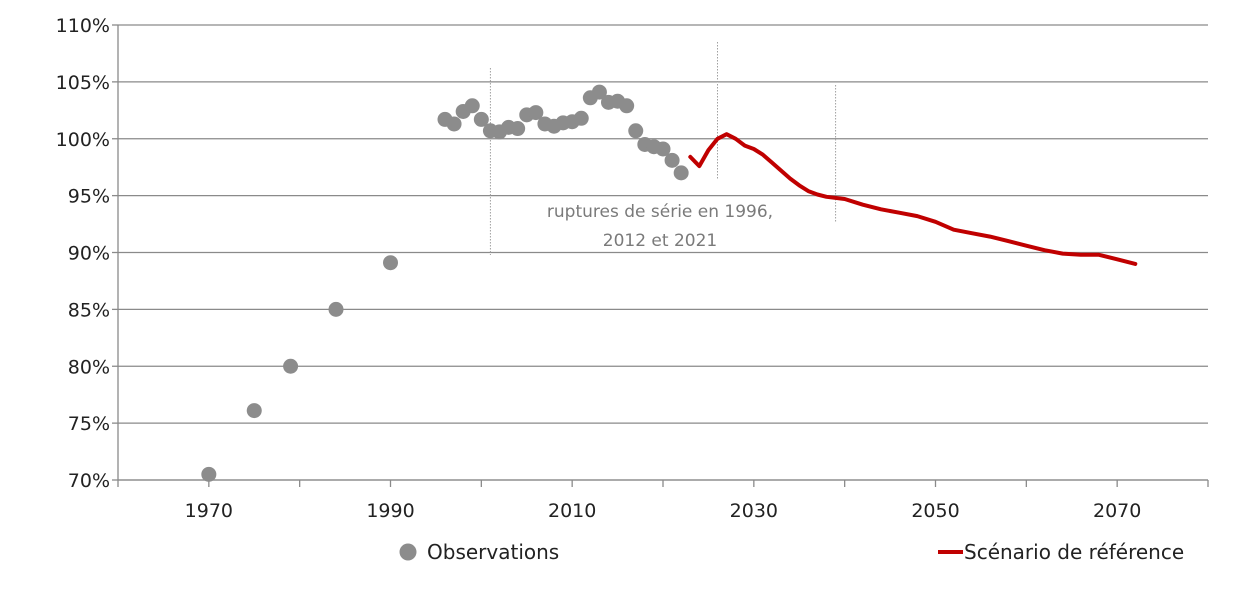 This screenshot has width=1250, height=590. I want to click on y-tick-label: 75%, so click(89, 424).